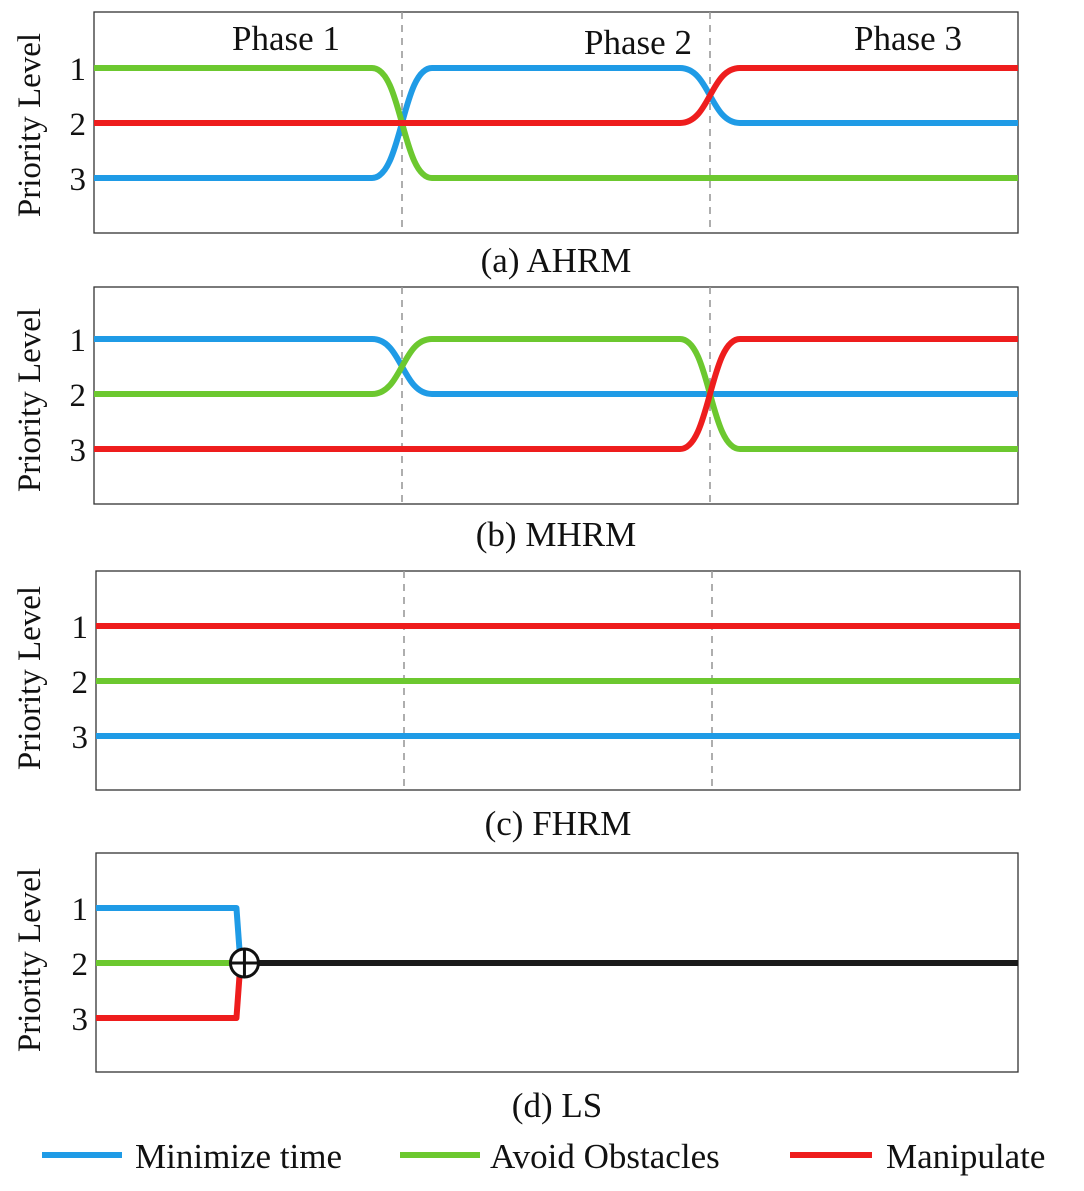 The width and height of the screenshot is (1084, 1191). I want to click on phase-label-1: Phase 1, so click(286, 38).